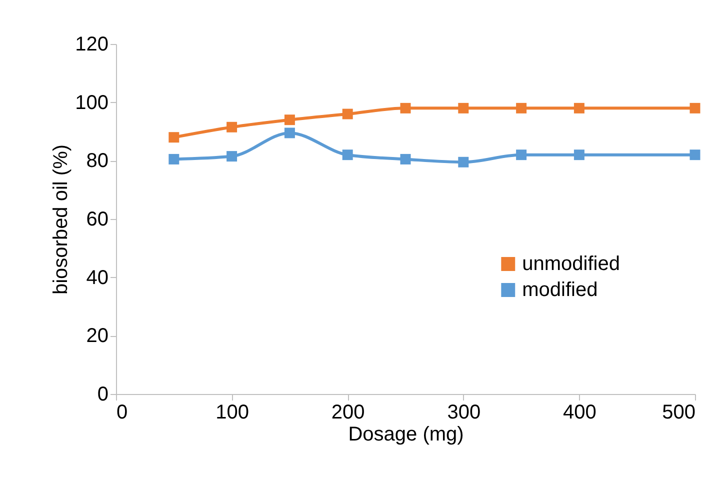  What do you see at coordinates (97, 336) in the screenshot?
I see `y-tick-label: 20` at bounding box center [97, 336].